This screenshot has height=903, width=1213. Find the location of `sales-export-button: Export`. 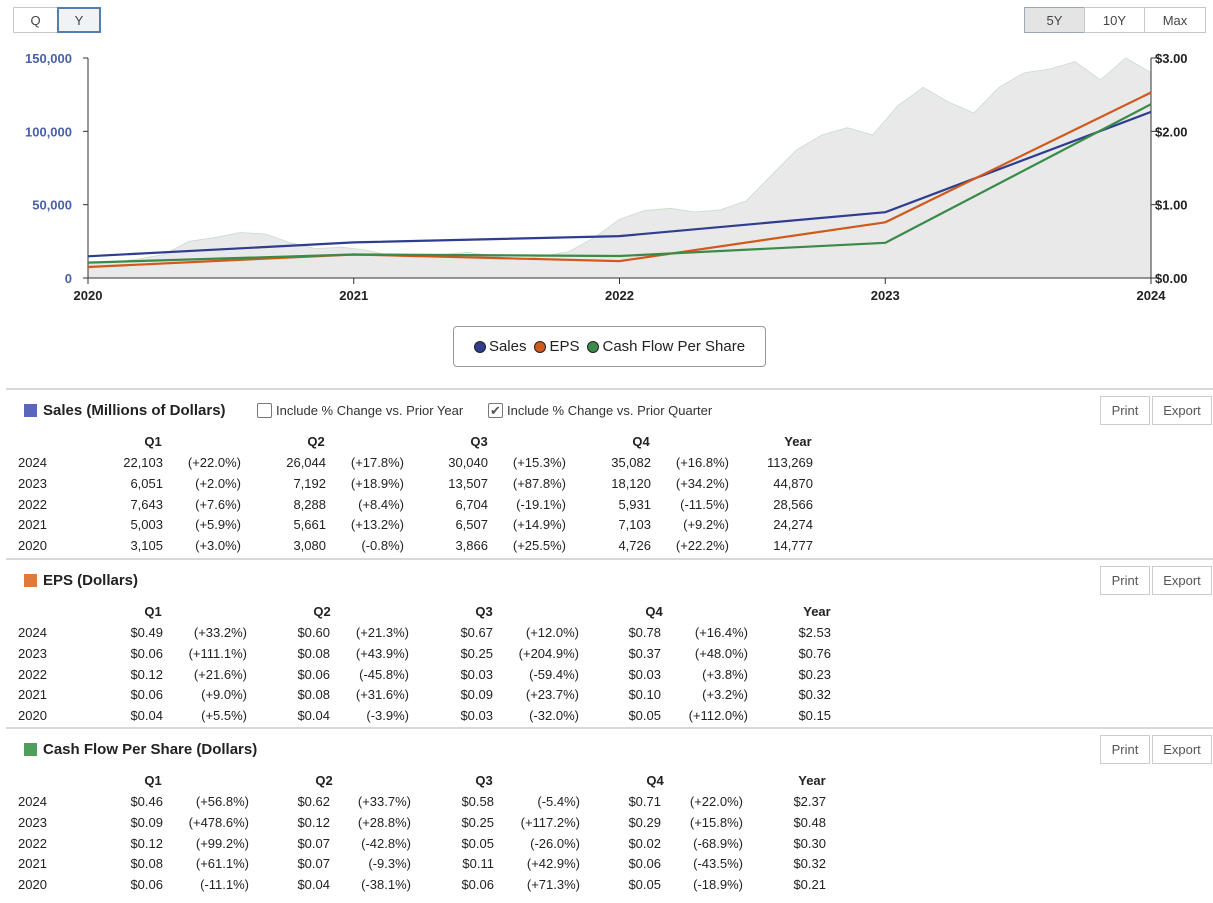

sales-export-button: Export is located at coordinates (1182, 410).